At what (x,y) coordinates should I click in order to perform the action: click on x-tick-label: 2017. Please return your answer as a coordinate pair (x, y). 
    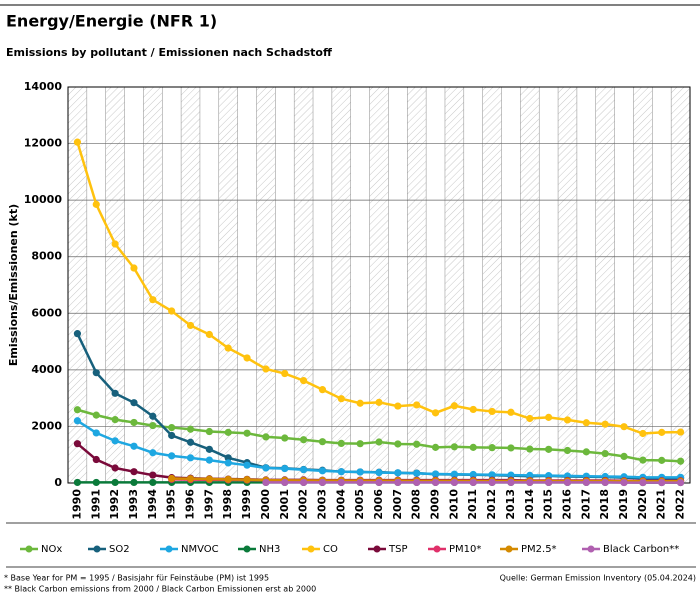
    Looking at the image, I should click on (585, 504).